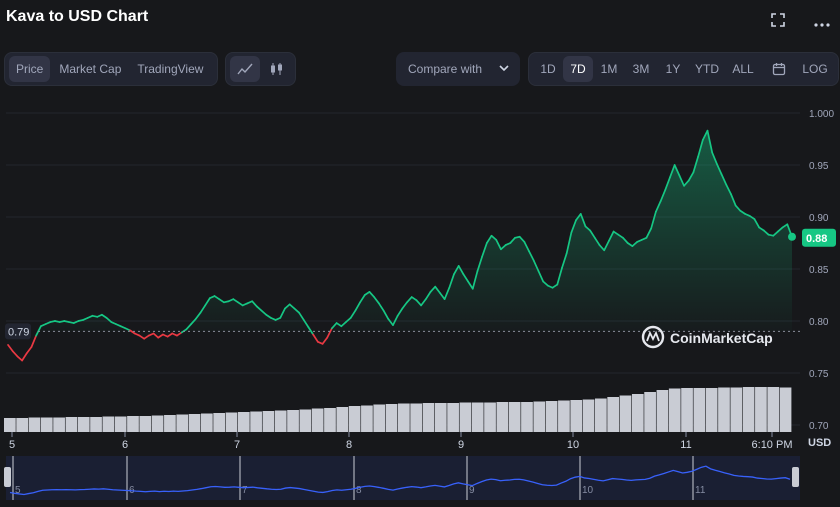  Describe the element at coordinates (822, 22) in the screenshot. I see `more-icon` at that location.